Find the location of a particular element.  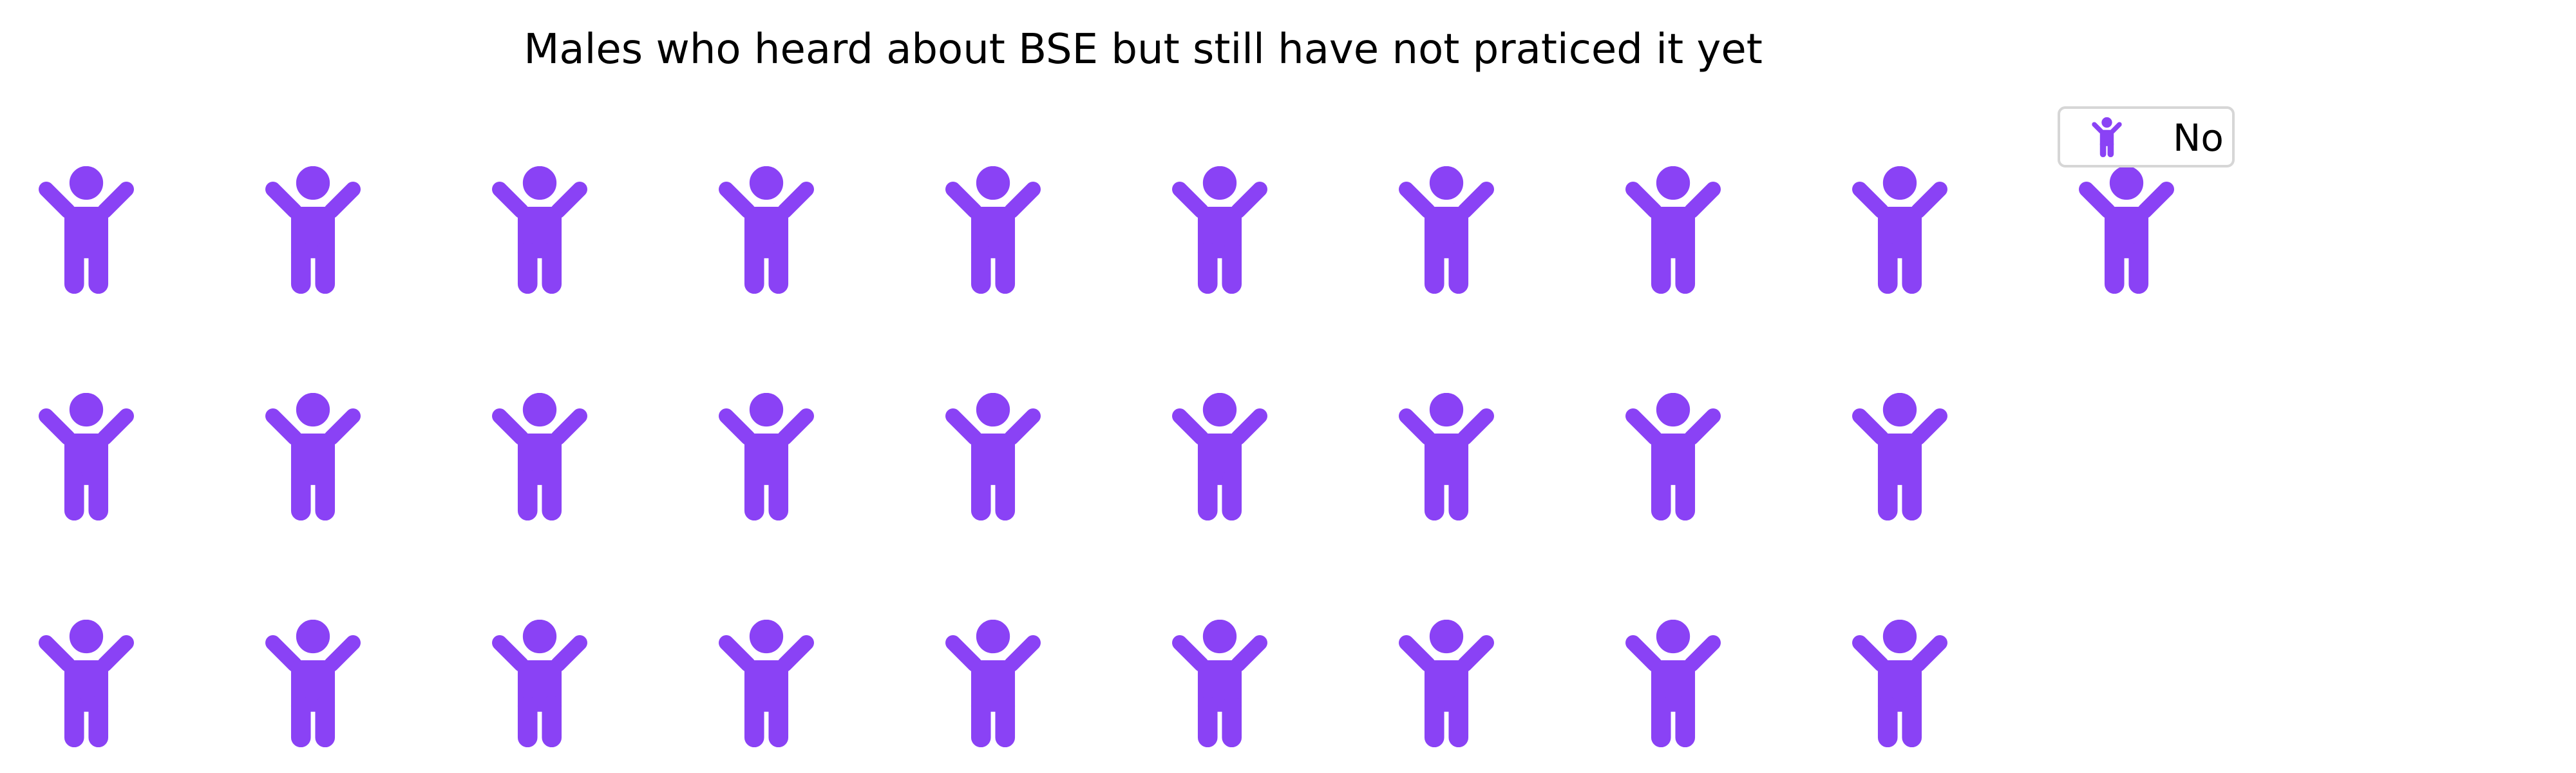

legend: No is located at coordinates (2146, 136).